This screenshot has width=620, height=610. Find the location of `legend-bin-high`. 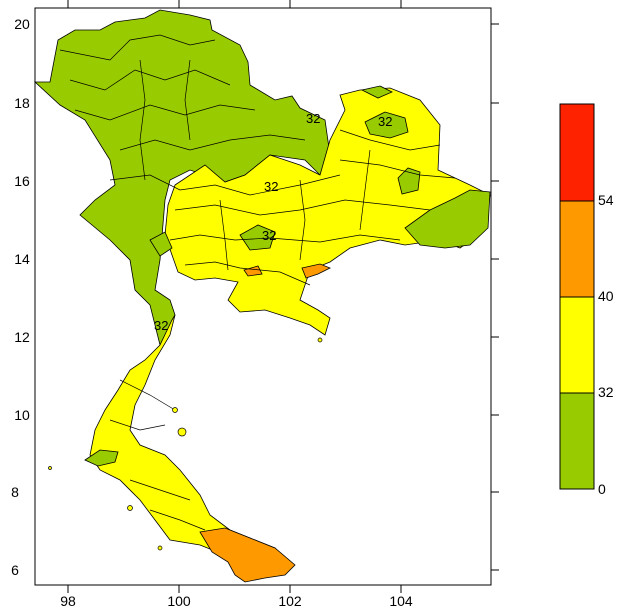

legend-bin-high is located at coordinates (577, 249).